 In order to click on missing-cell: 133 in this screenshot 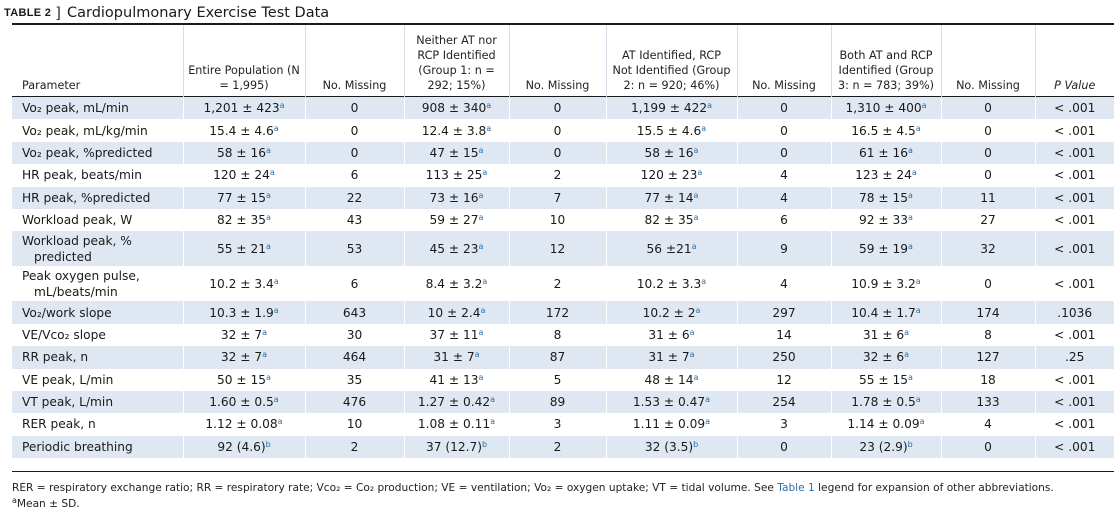, I will do `click(987, 402)`.